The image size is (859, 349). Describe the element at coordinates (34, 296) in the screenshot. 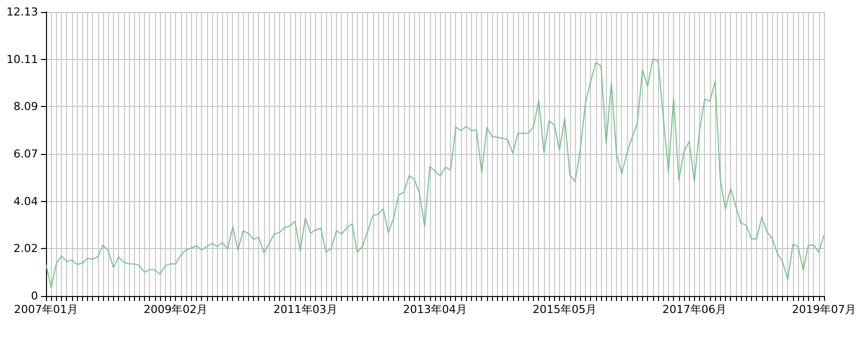

I see `y-tick-label: 0` at that location.